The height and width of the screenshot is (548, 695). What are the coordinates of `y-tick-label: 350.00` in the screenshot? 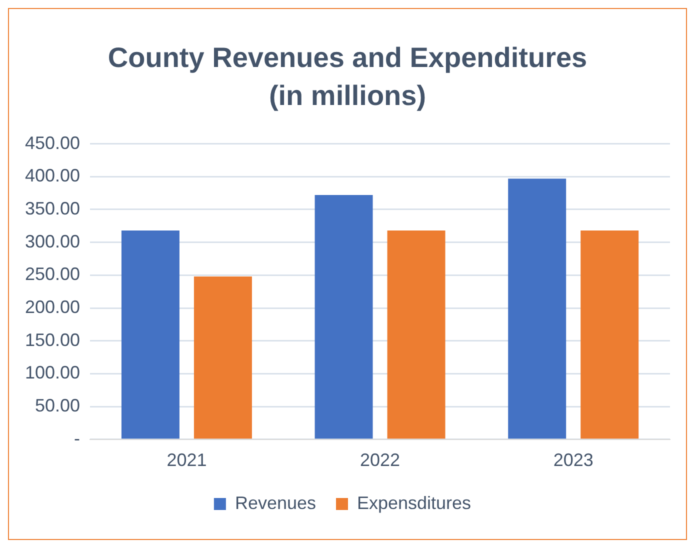 It's located at (52, 208).